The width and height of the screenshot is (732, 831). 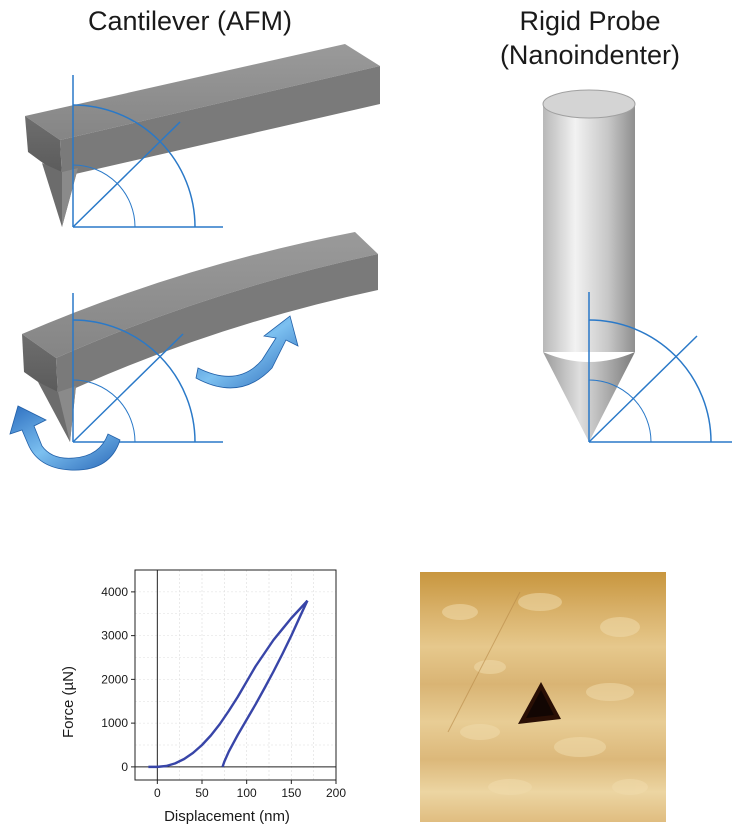 What do you see at coordinates (114, 592) in the screenshot?
I see `y-tick-label: 4000` at bounding box center [114, 592].